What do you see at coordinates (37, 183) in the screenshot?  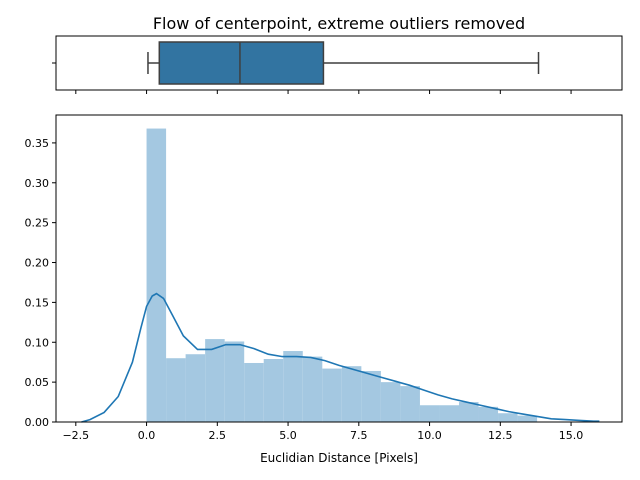 I see `y-tick-label-6: 0.30` at bounding box center [37, 183].